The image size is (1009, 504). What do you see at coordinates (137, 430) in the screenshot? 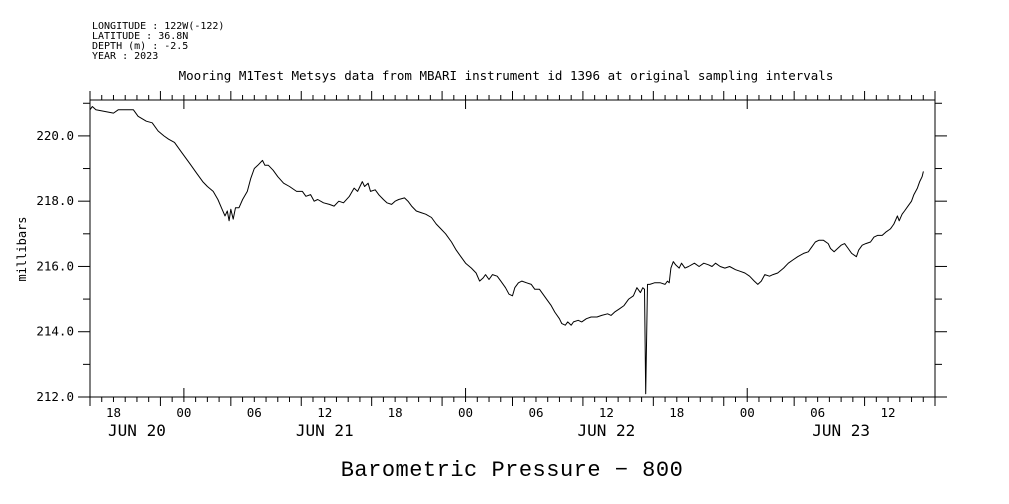
I see `x-day-label: JUN 20` at bounding box center [137, 430].